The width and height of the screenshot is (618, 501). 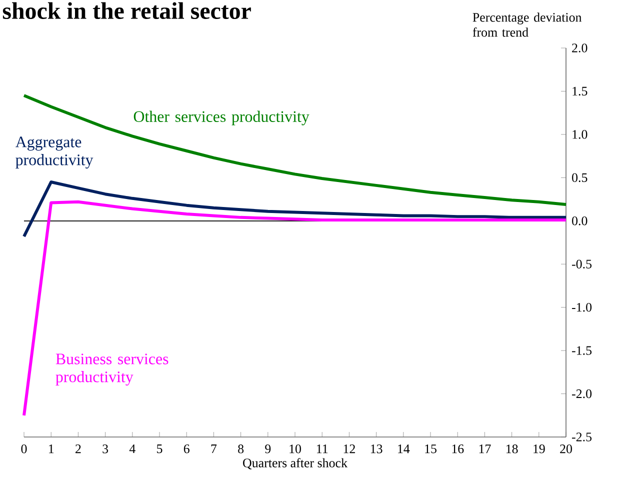 What do you see at coordinates (54, 152) in the screenshot?
I see `series-label: Aggregate productivity` at bounding box center [54, 152].